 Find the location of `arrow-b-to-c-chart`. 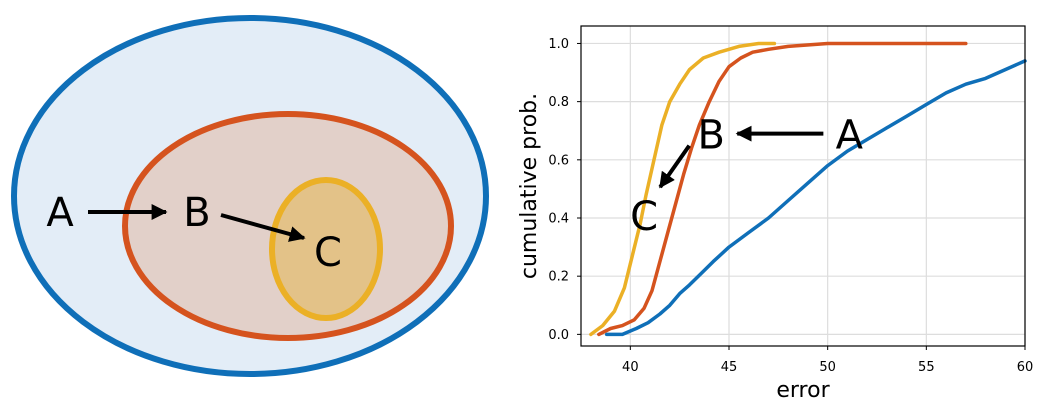

arrow-b-to-c-chart is located at coordinates (674, 166).